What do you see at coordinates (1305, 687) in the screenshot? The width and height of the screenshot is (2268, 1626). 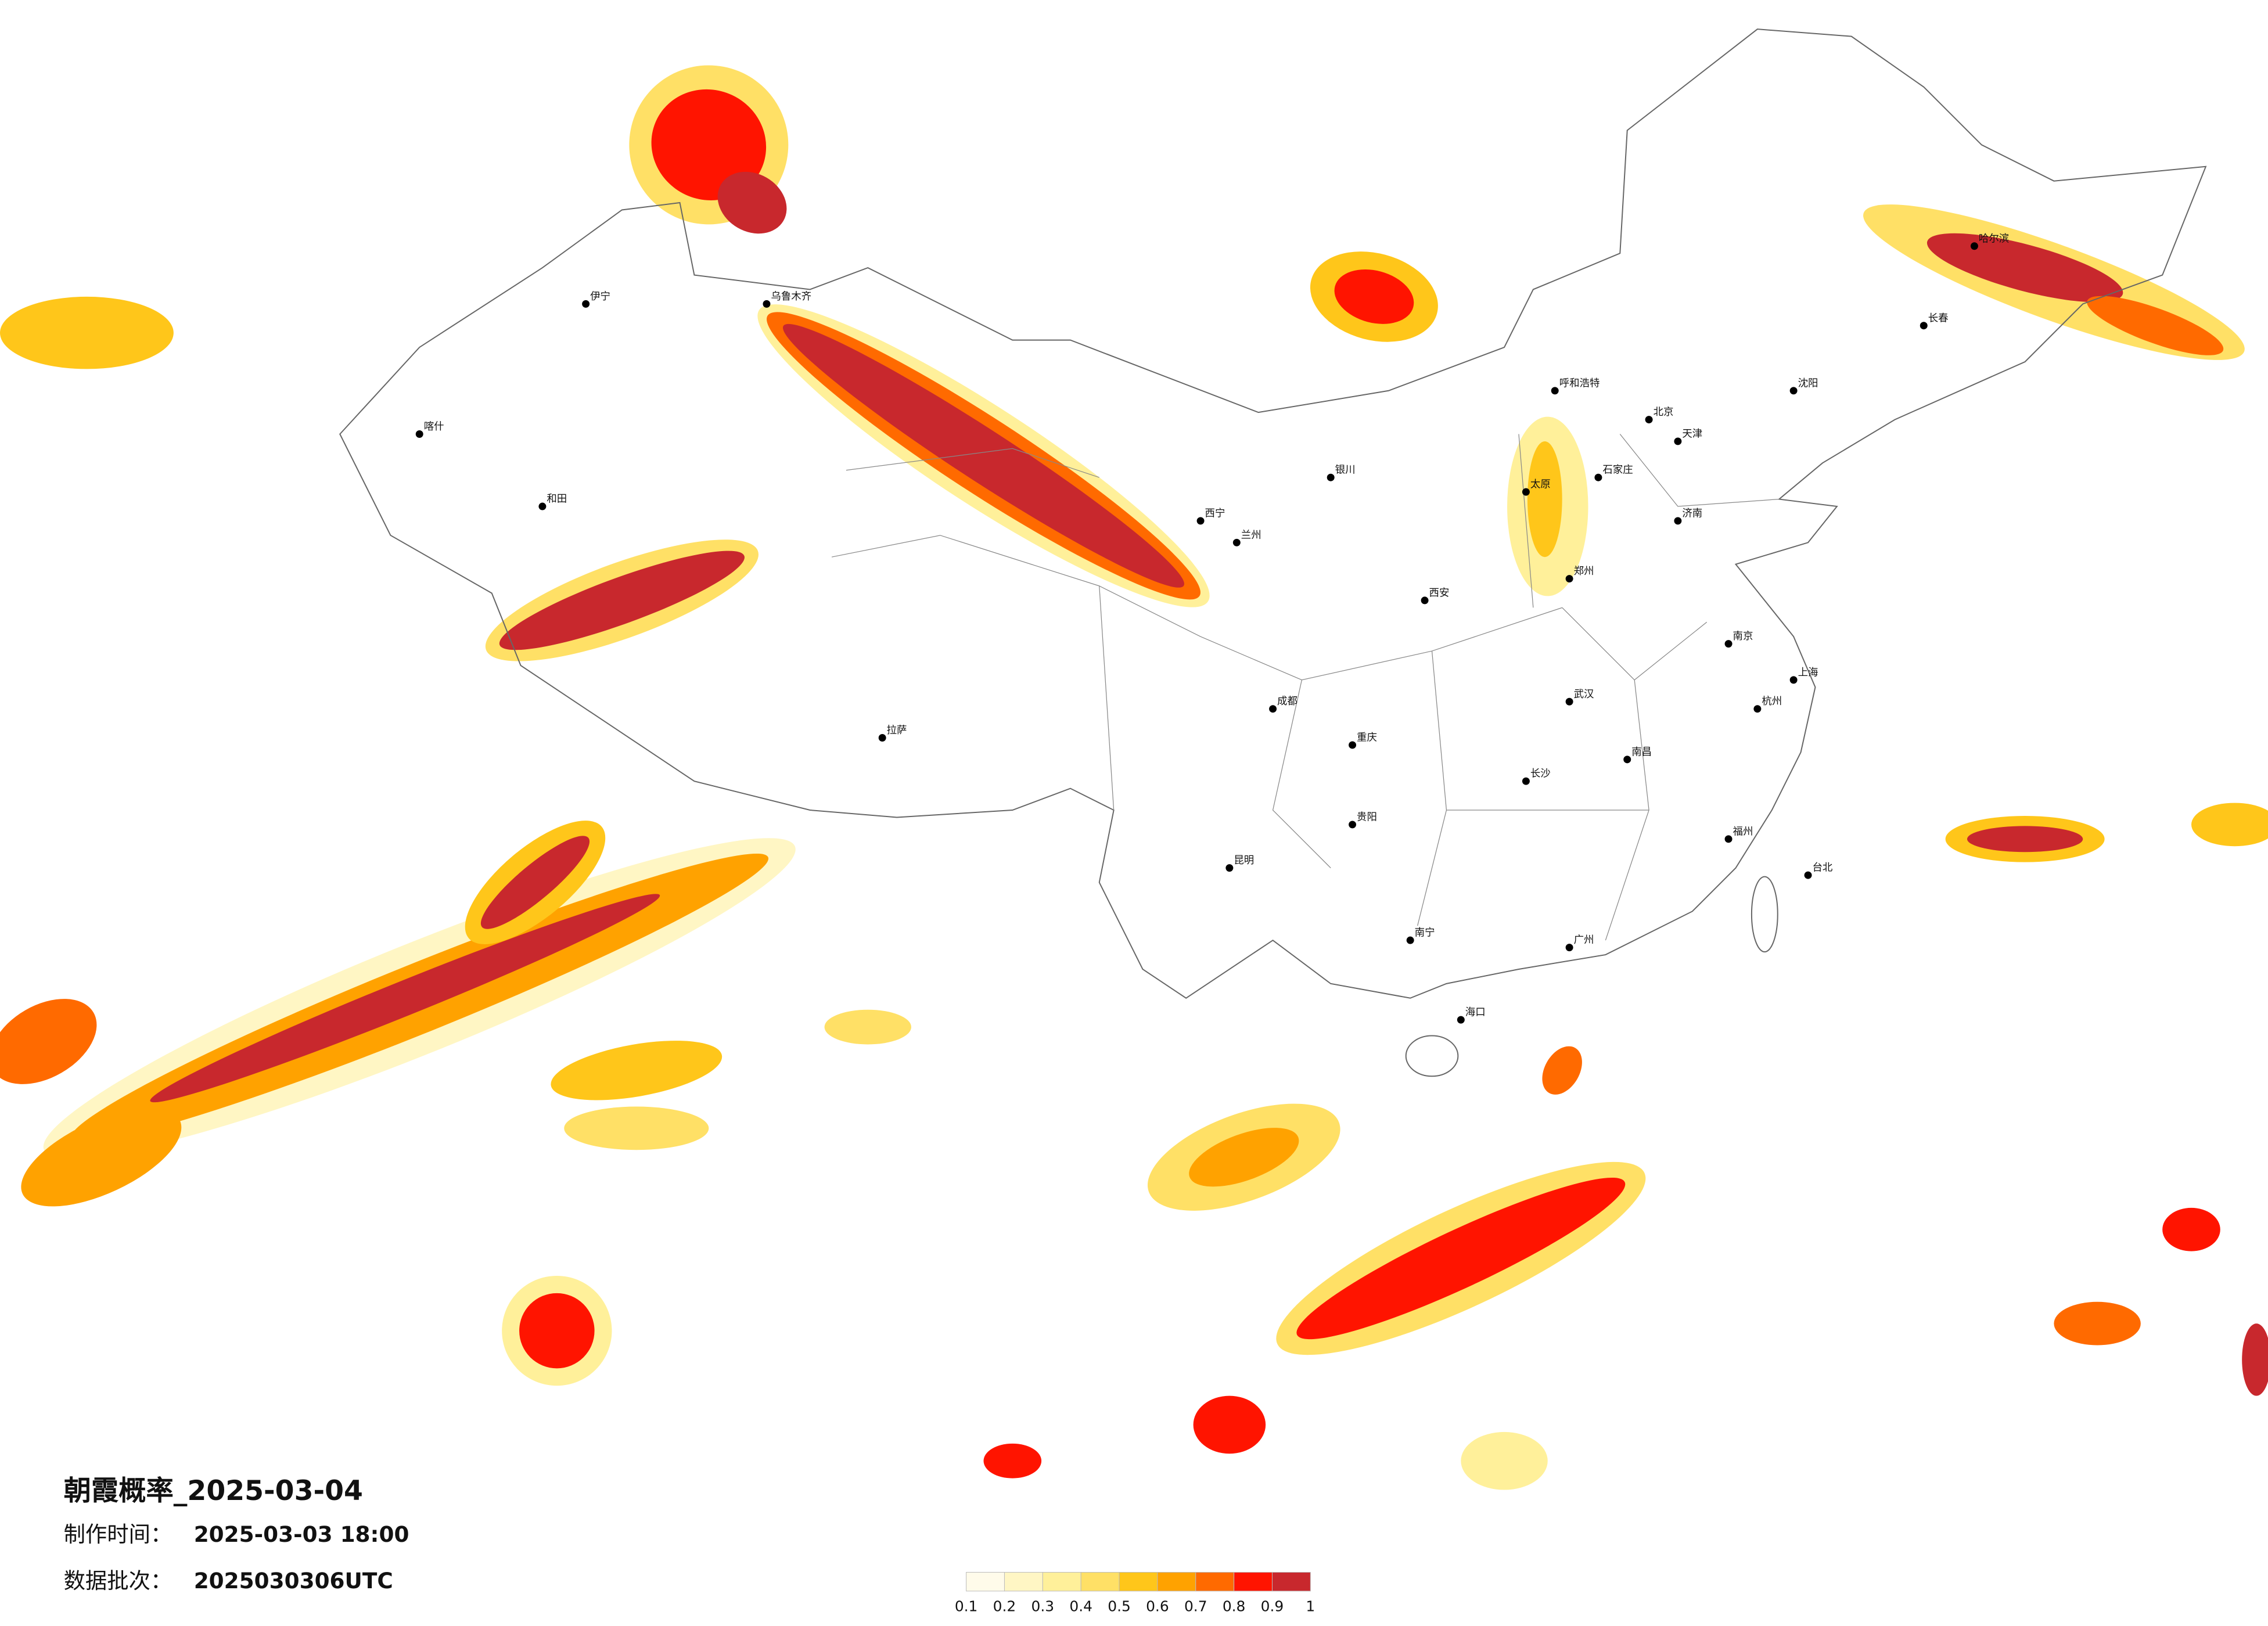 I see `province-borders` at bounding box center [1305, 687].